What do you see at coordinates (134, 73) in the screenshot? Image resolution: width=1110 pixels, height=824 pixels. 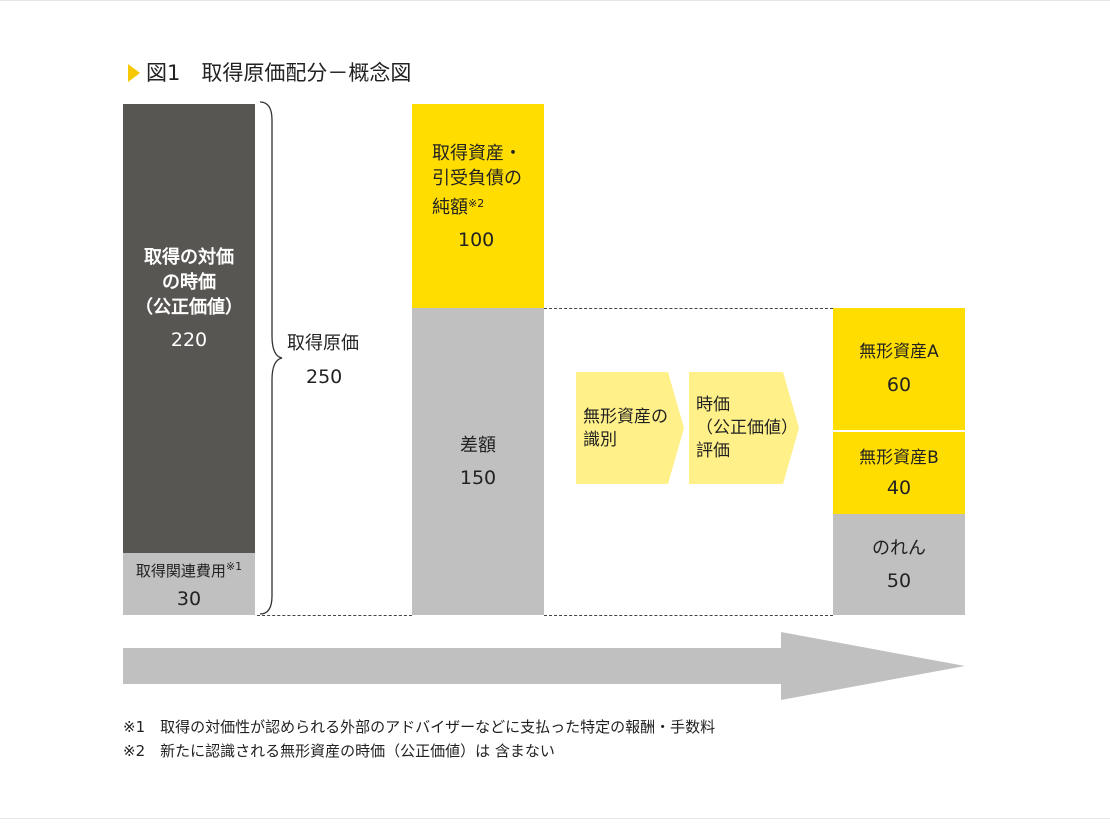 I see `triangle-marker-icon` at bounding box center [134, 73].